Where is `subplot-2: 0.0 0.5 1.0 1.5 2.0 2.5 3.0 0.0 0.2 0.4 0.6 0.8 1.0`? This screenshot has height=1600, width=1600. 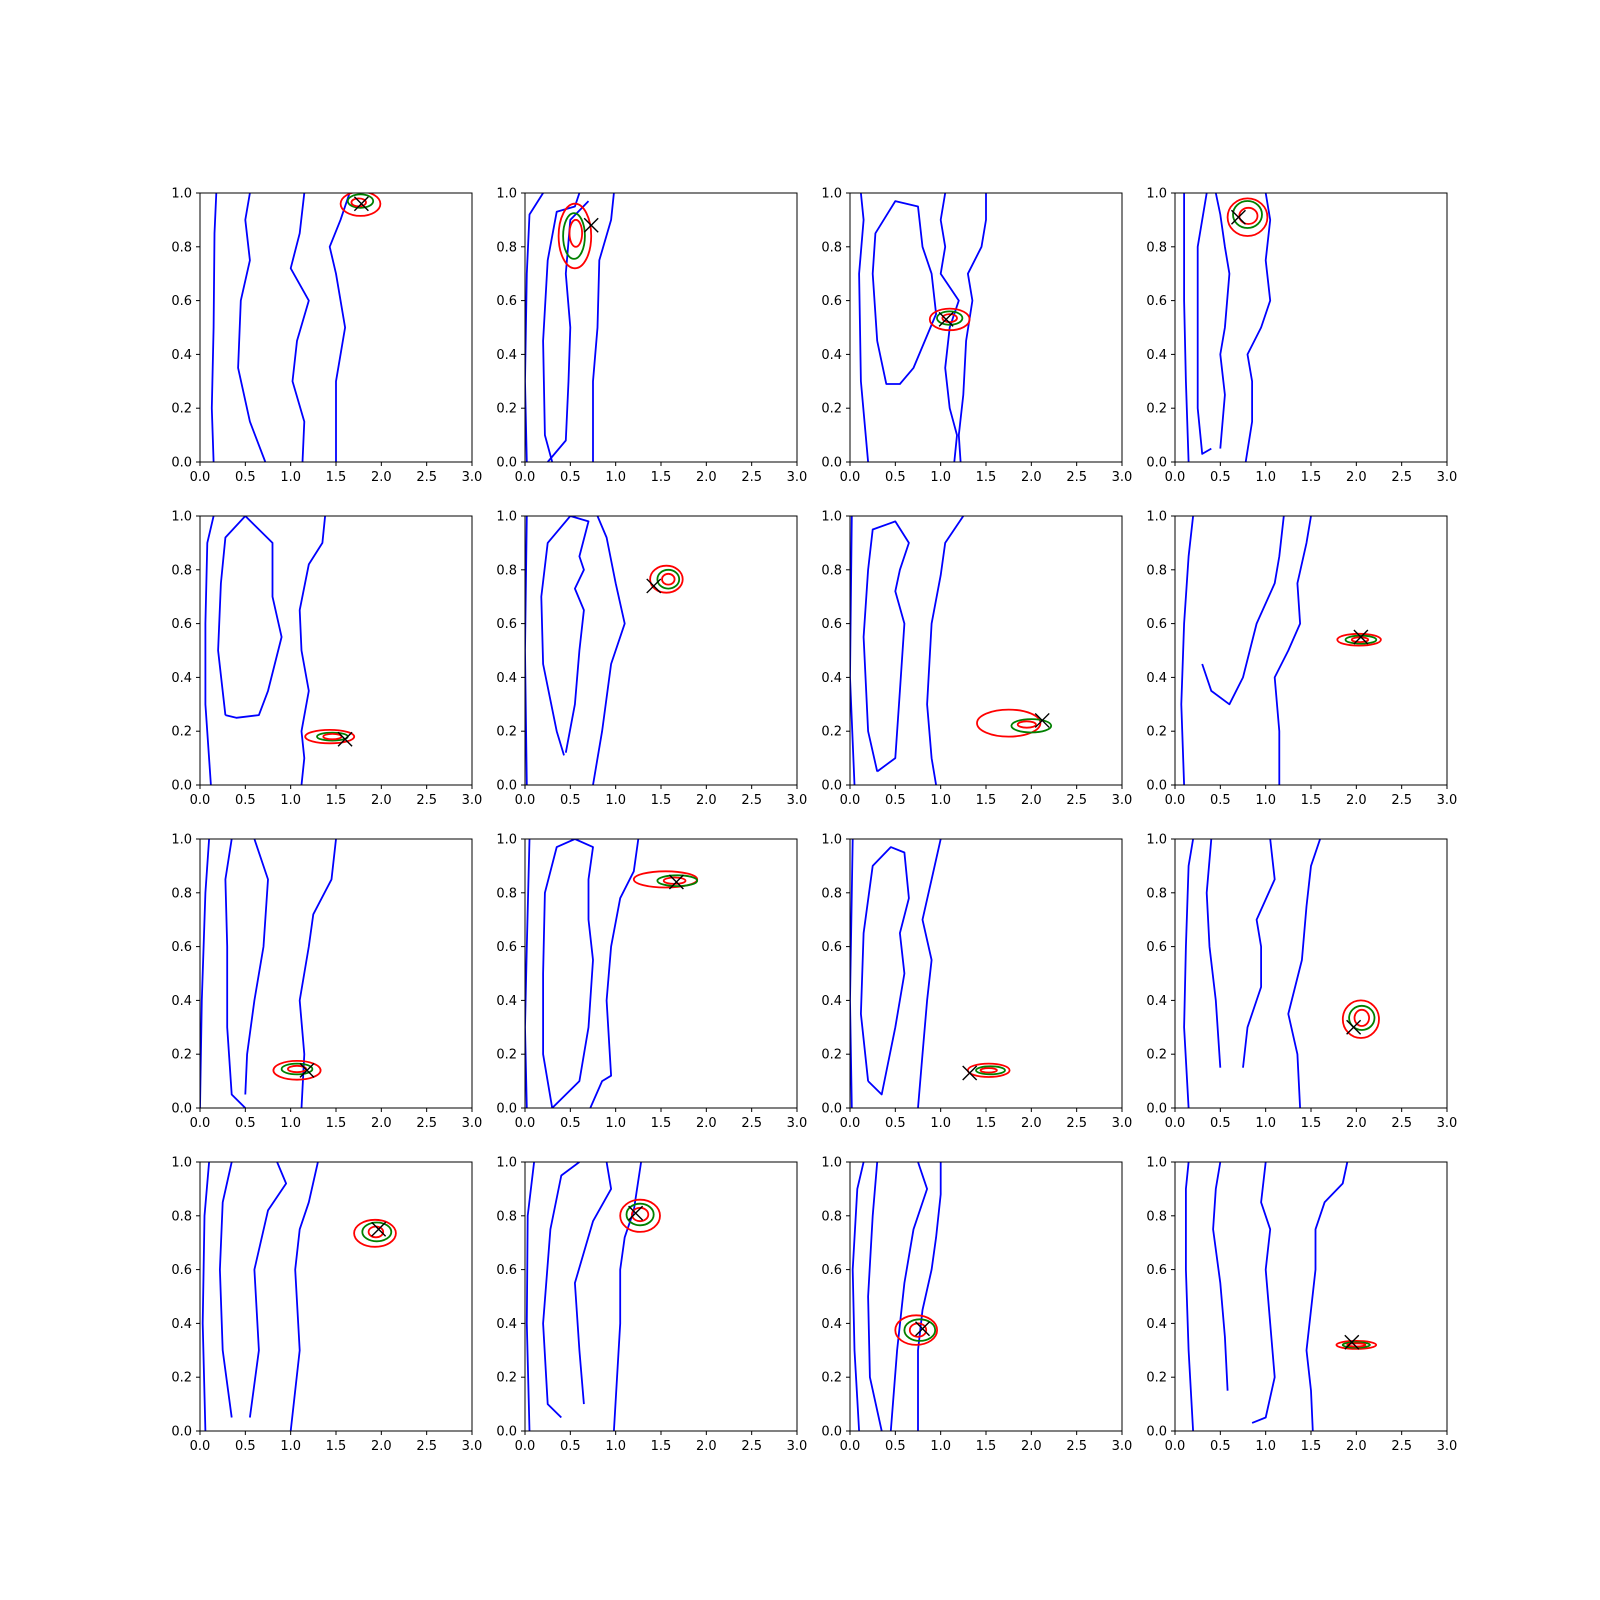 subplot-2: 0.0 0.5 1.0 1.5 2.0 2.5 3.0 0.0 0.2 0.4 0.6 0.8 1.0 is located at coordinates (651, 336).